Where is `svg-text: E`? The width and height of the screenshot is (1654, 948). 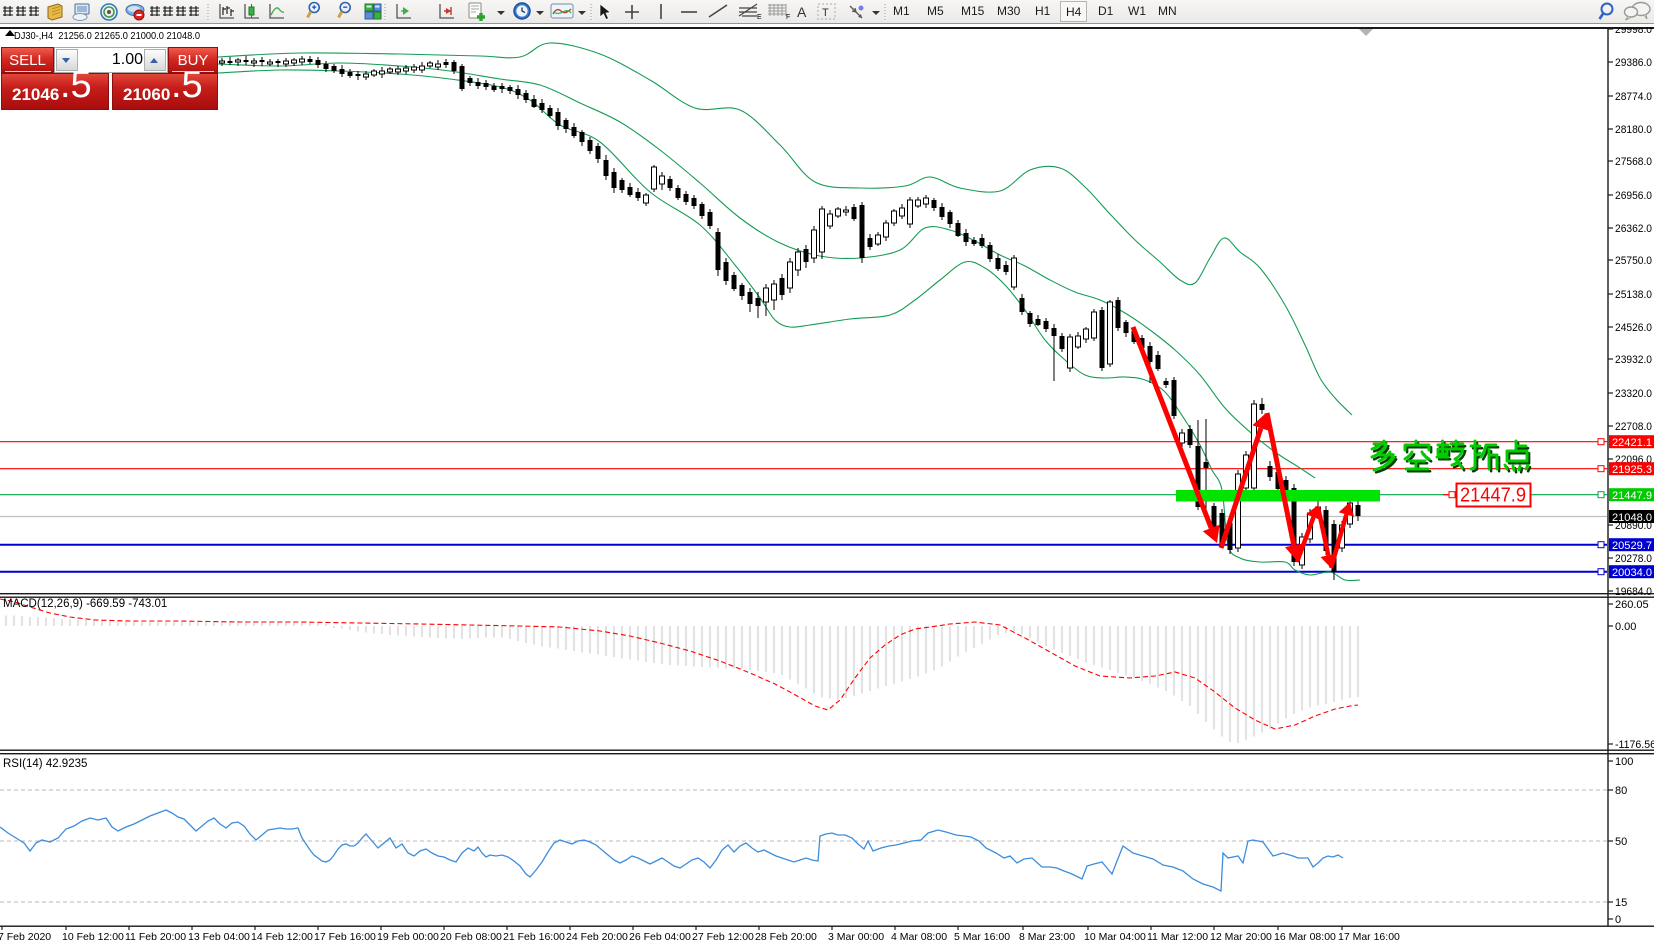
svg-text: E is located at coordinates (759, 17).